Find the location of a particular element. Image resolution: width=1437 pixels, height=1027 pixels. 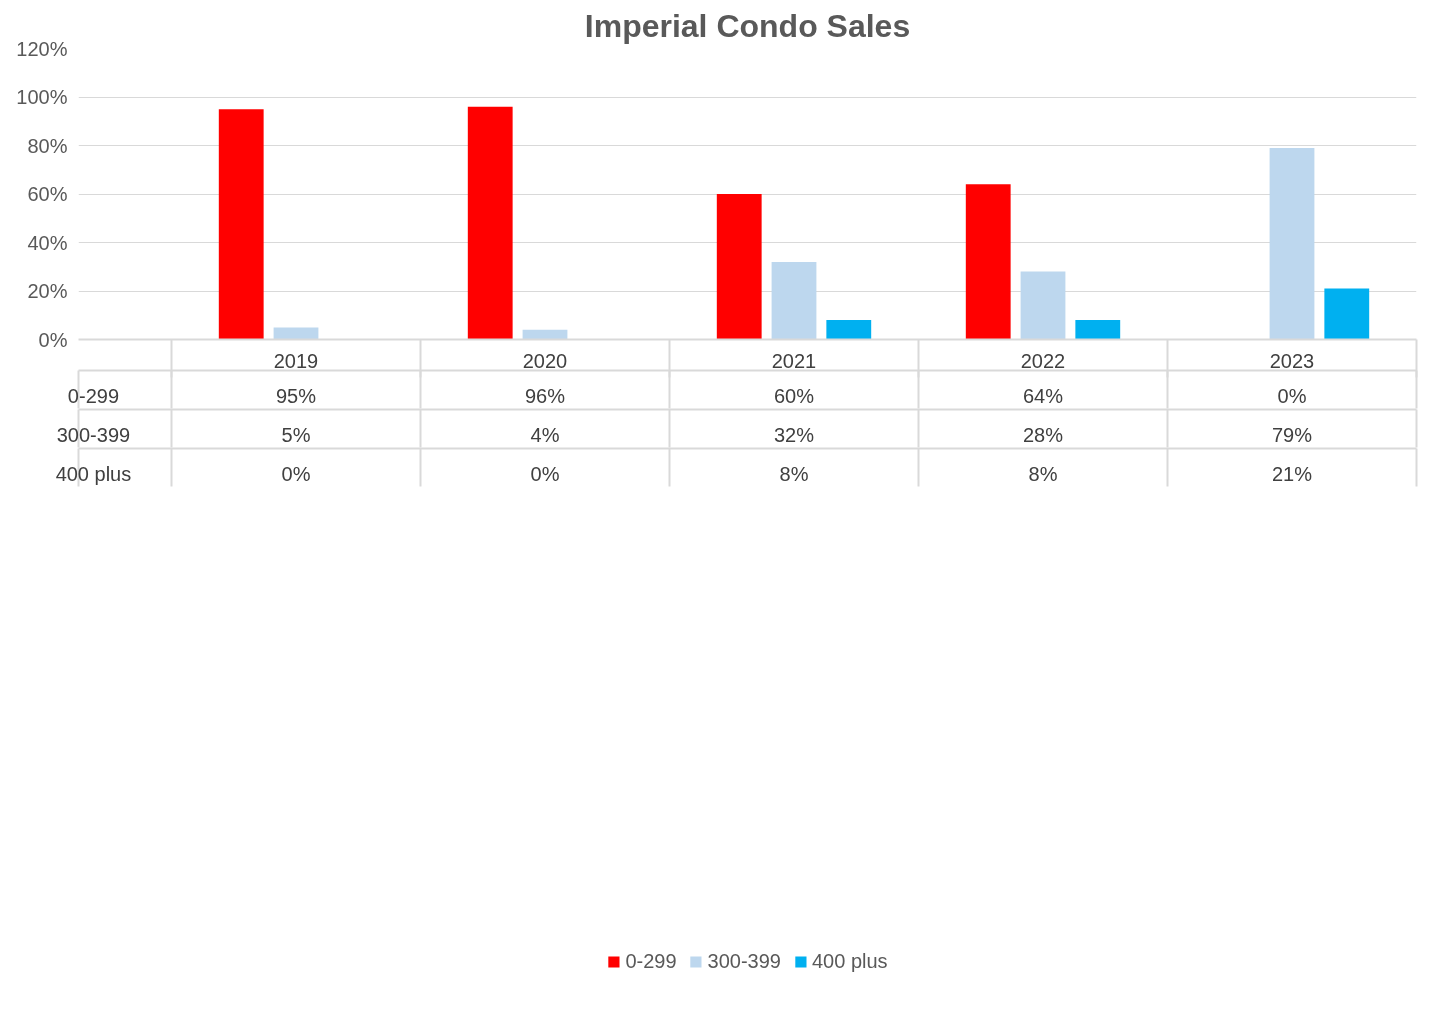

x-tick-label: 2021 is located at coordinates (794, 360).